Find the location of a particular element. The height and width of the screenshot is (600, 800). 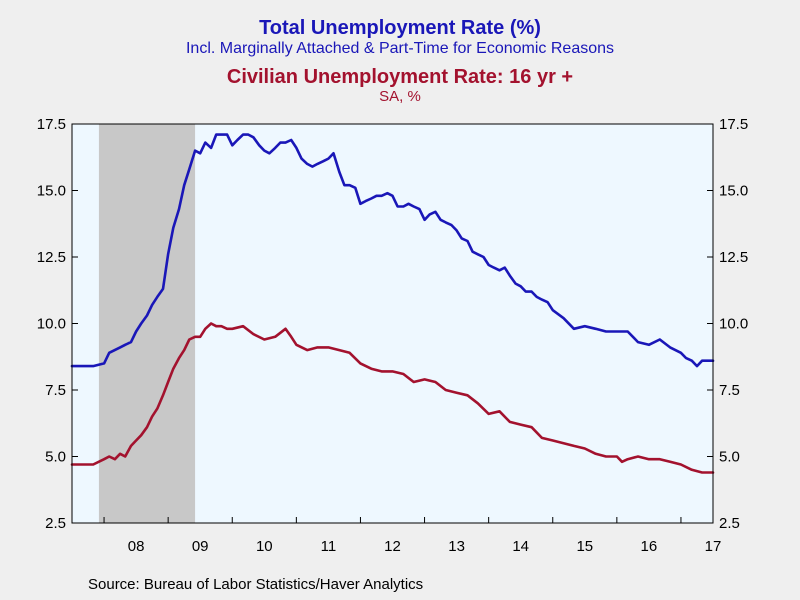

y-tick-label-left: 17.5 is located at coordinates (51, 124).